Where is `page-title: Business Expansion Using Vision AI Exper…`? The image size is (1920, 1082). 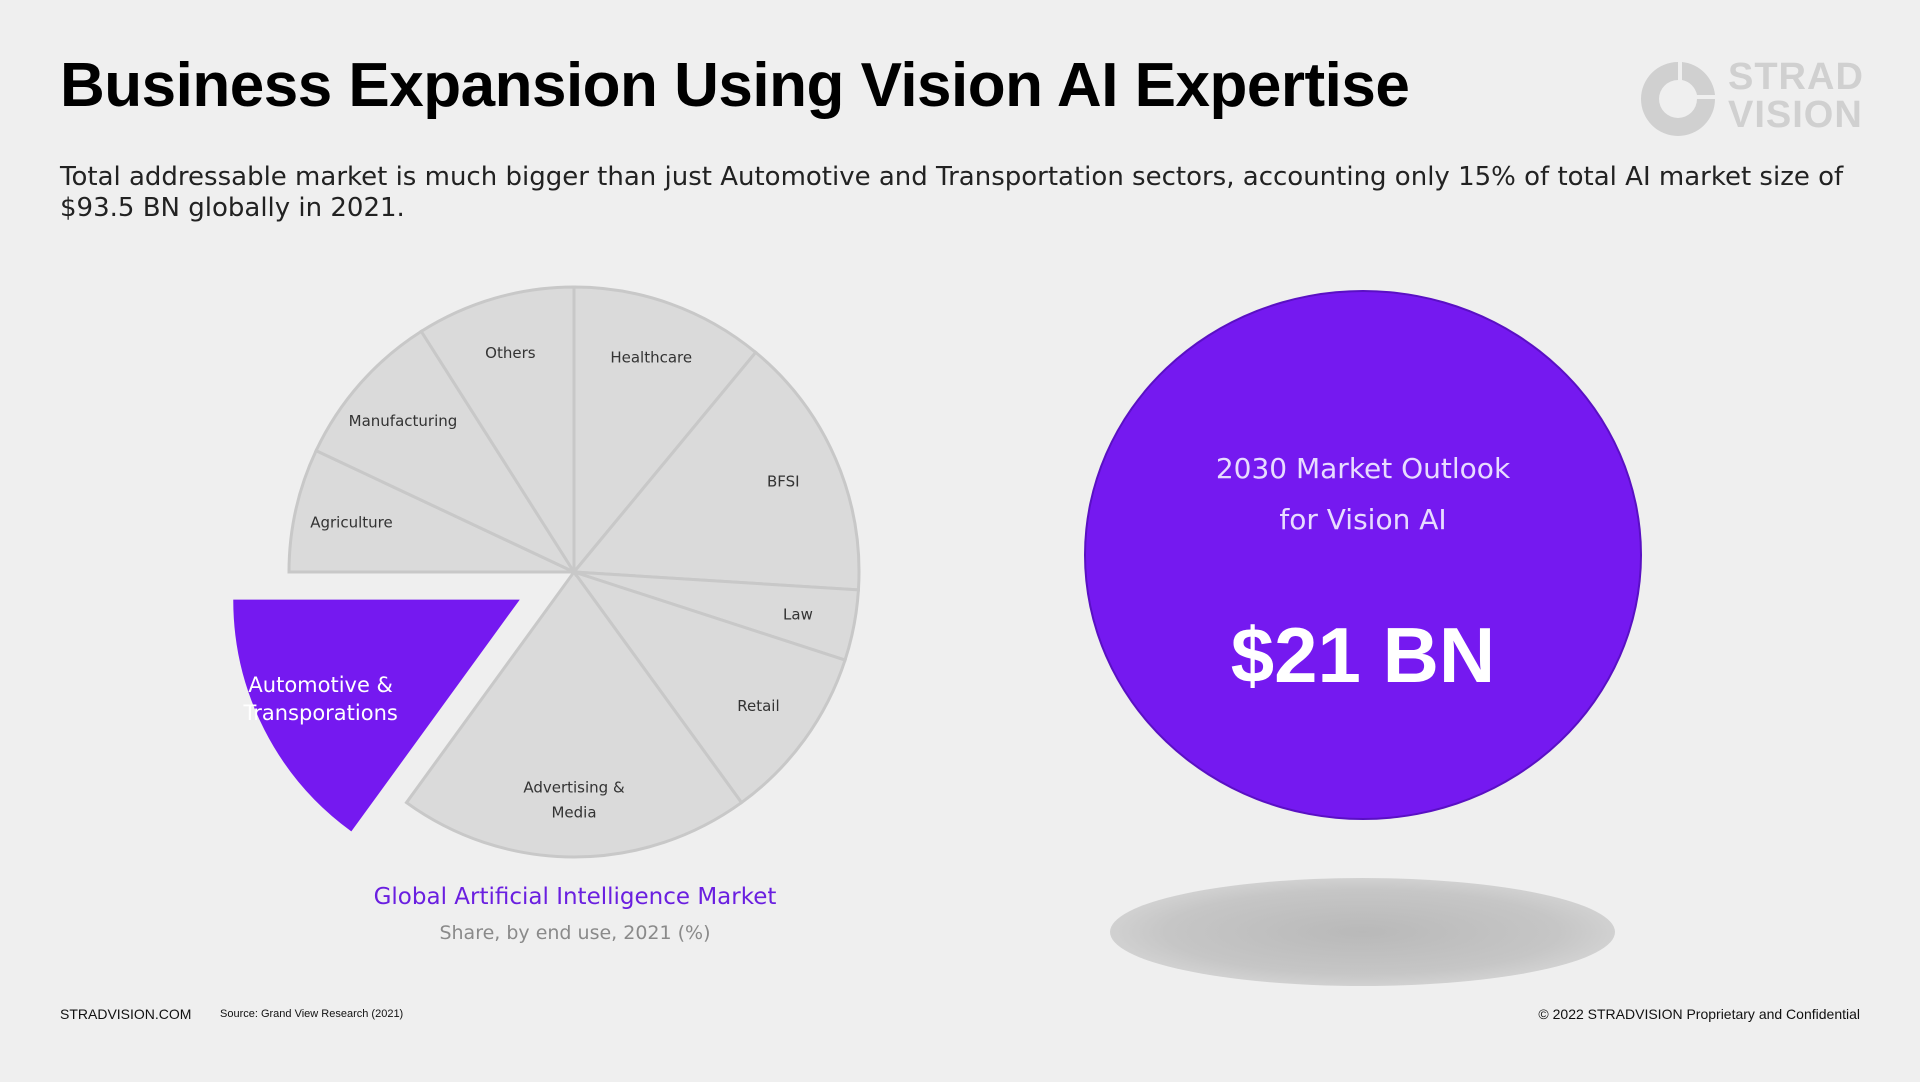
page-title: Business Expansion Using Vision AI Exper… is located at coordinates (735, 85).